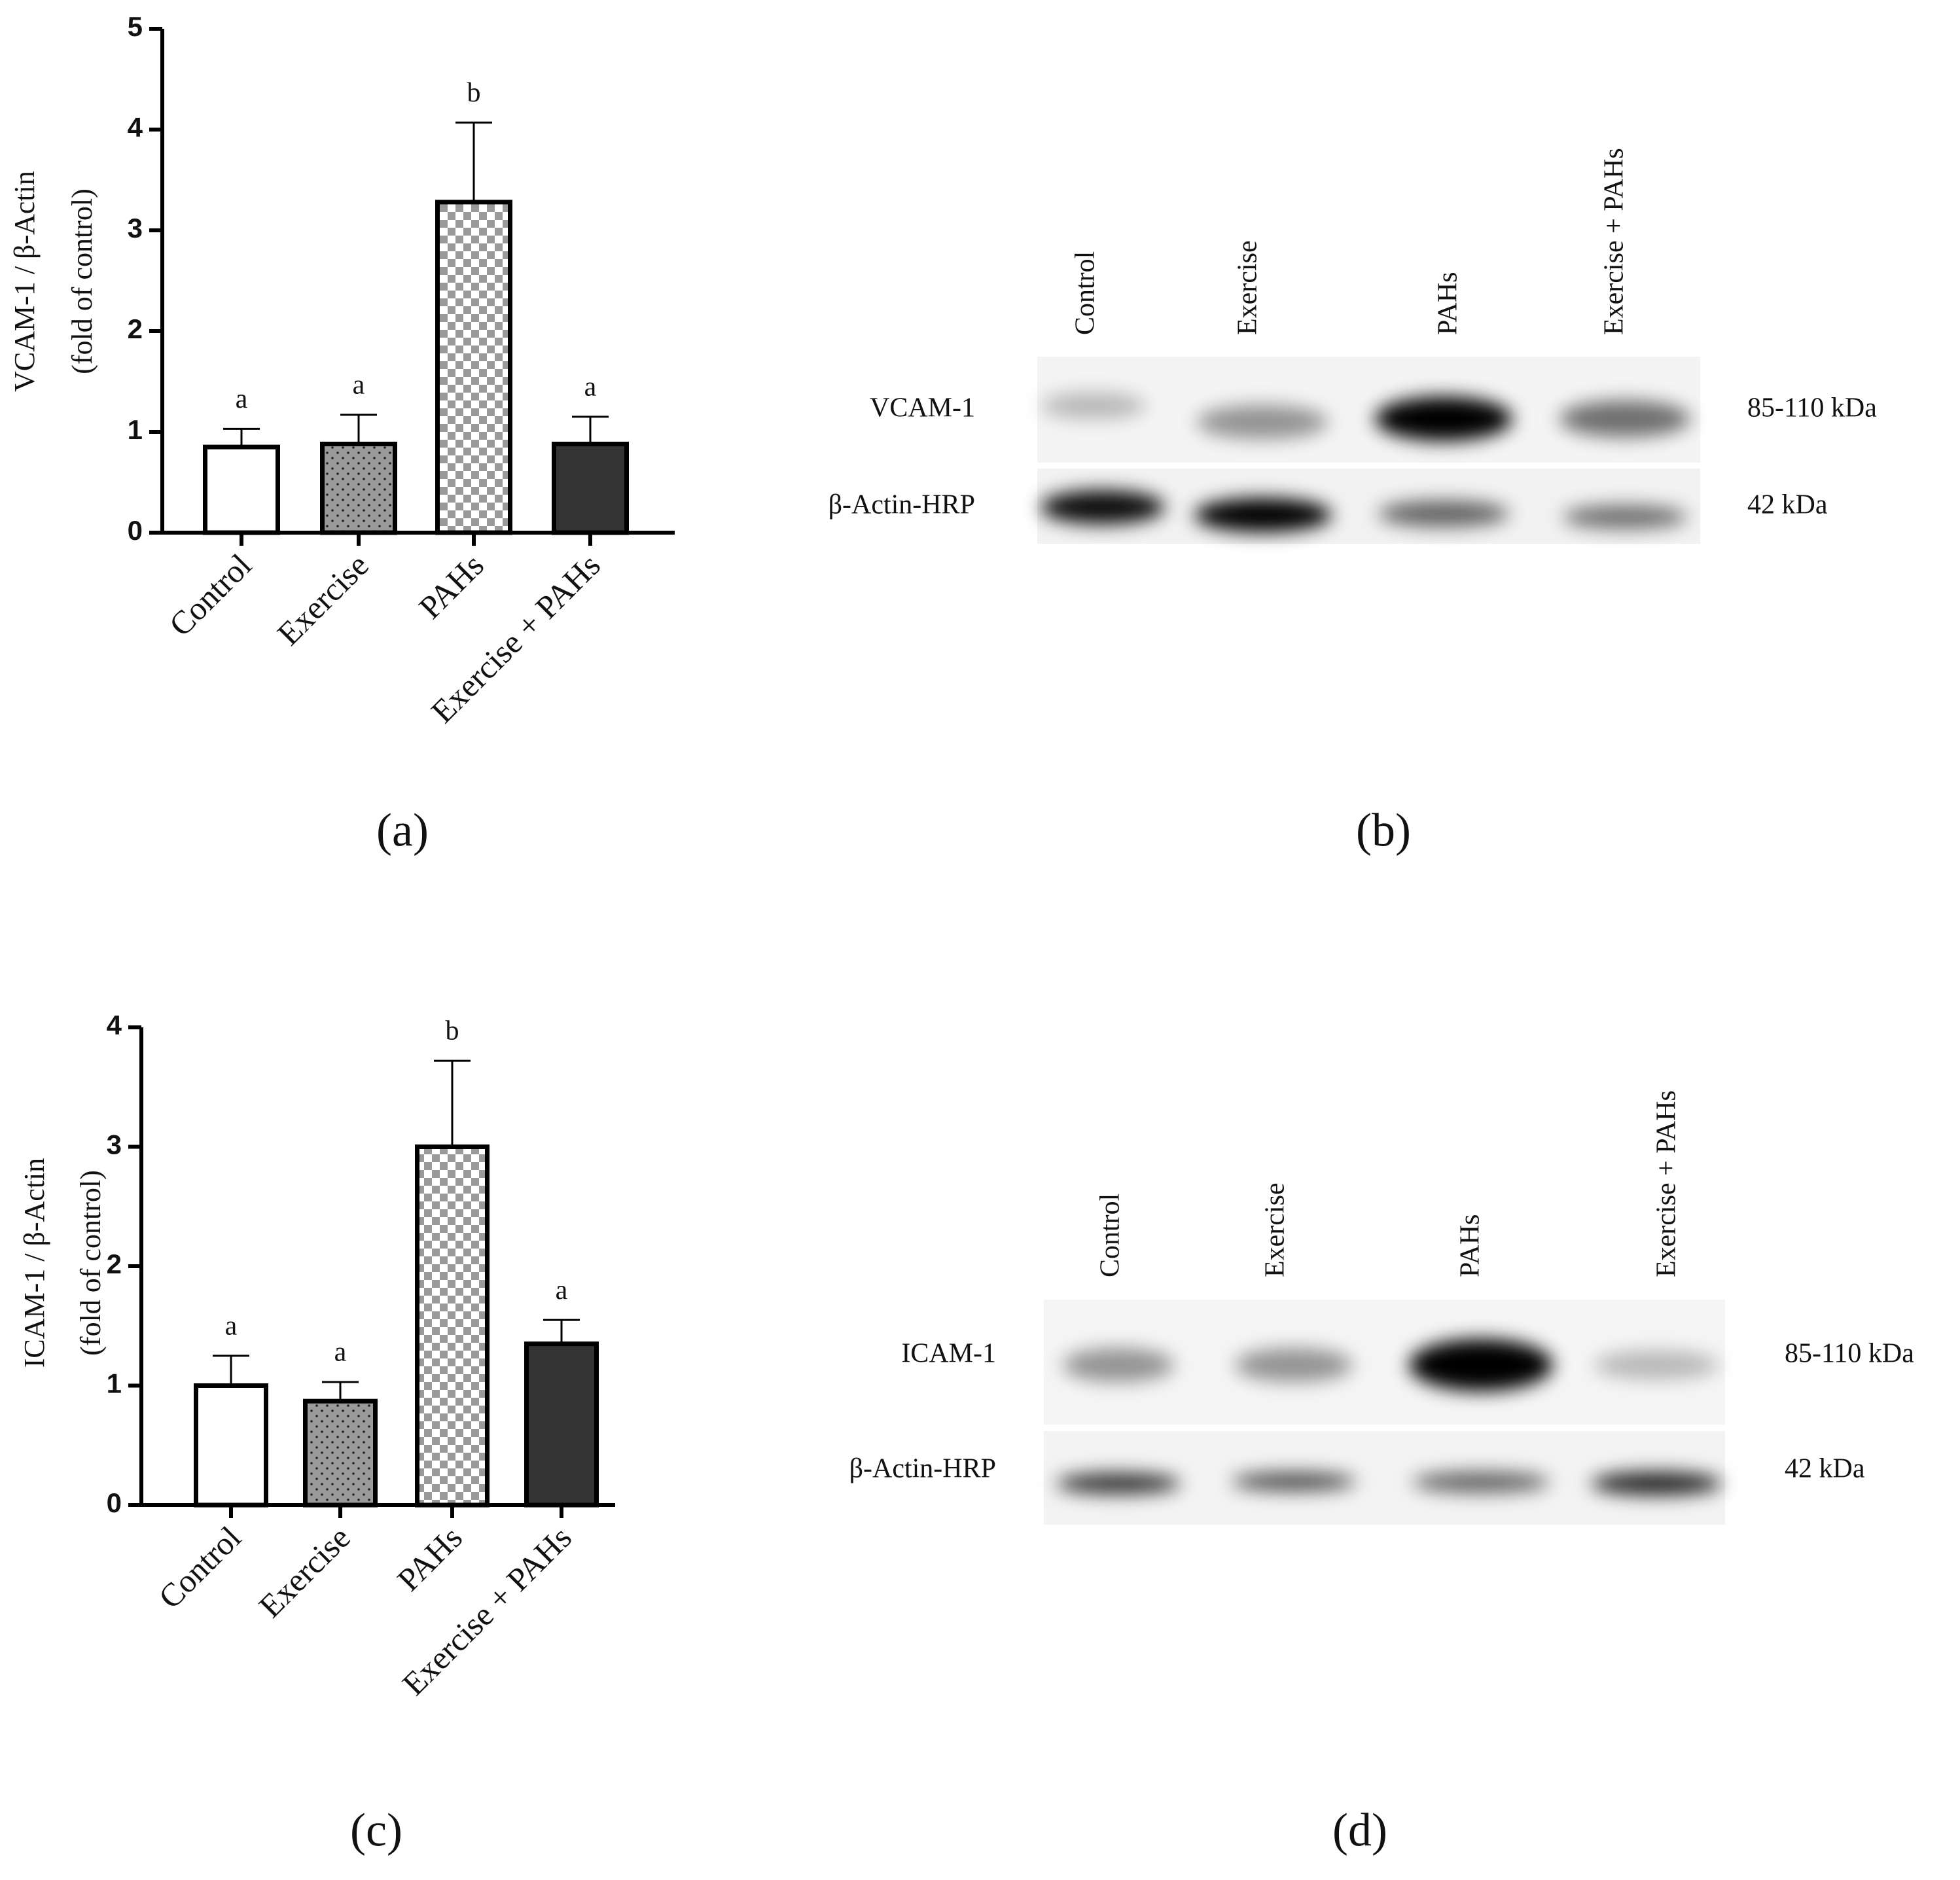 Image resolution: width=1960 pixels, height=1880 pixels. Describe the element at coordinates (34, 1263) in the screenshot. I see `y-axis-label: ICAM-1 / β-Actin` at that location.